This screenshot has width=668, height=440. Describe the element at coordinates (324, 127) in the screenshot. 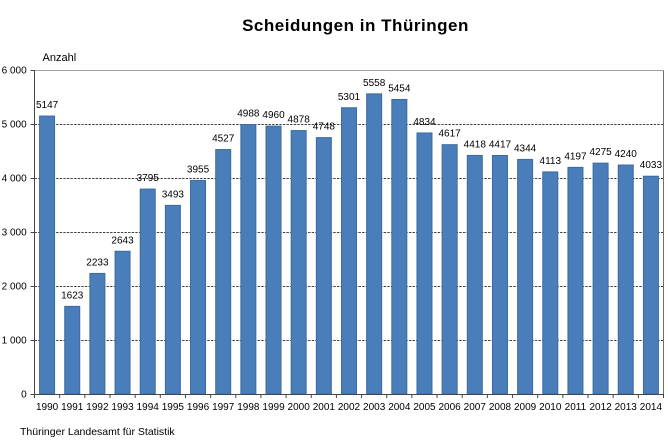

I see `svg-text: 4748` at that location.